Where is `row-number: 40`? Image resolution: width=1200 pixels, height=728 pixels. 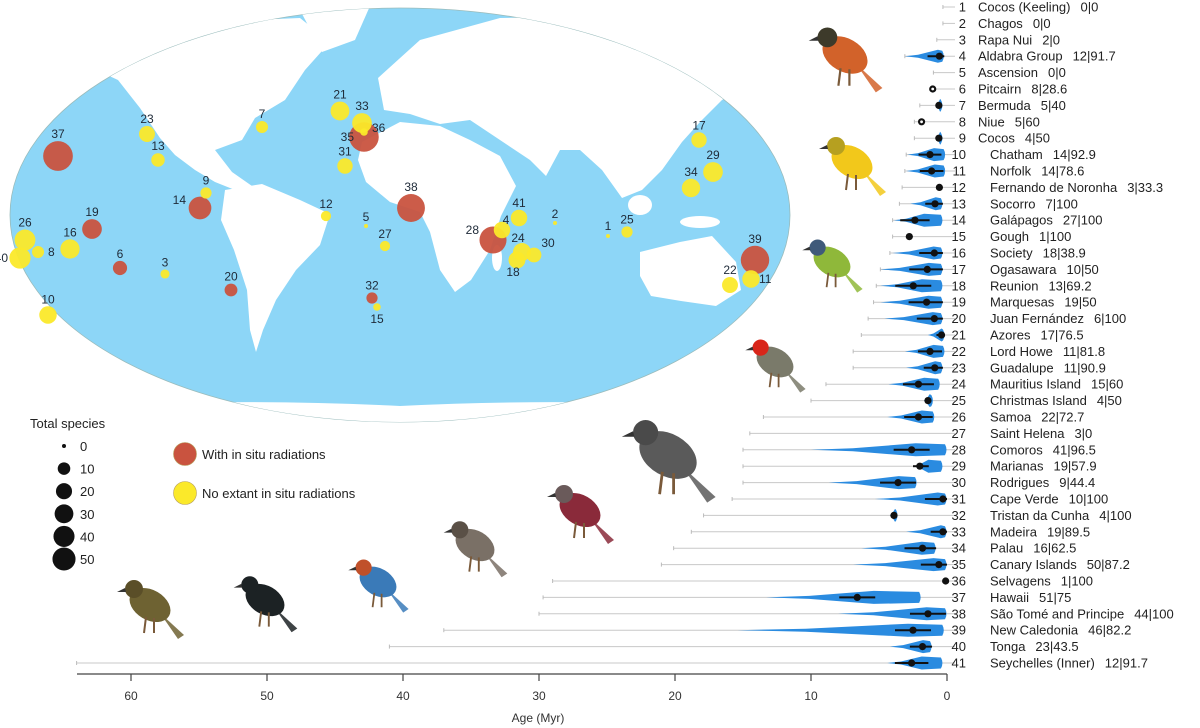
row-number: 40 is located at coordinates (959, 646).